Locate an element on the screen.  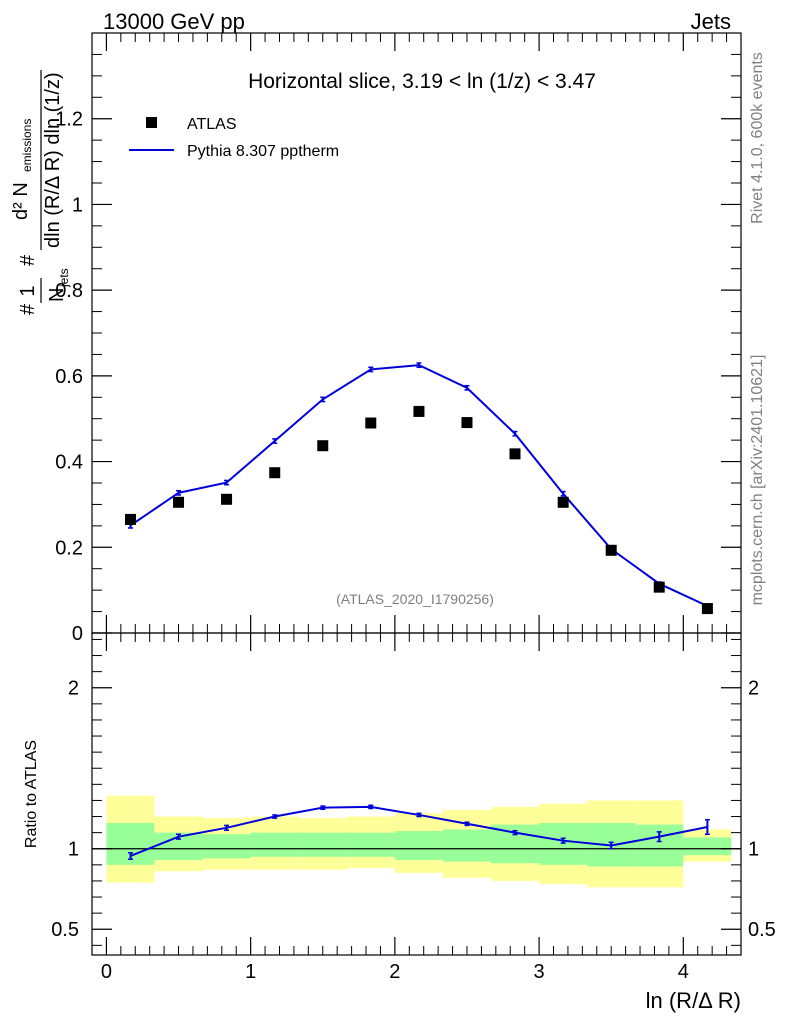
x-tick-label: 4 is located at coordinates (683, 972).